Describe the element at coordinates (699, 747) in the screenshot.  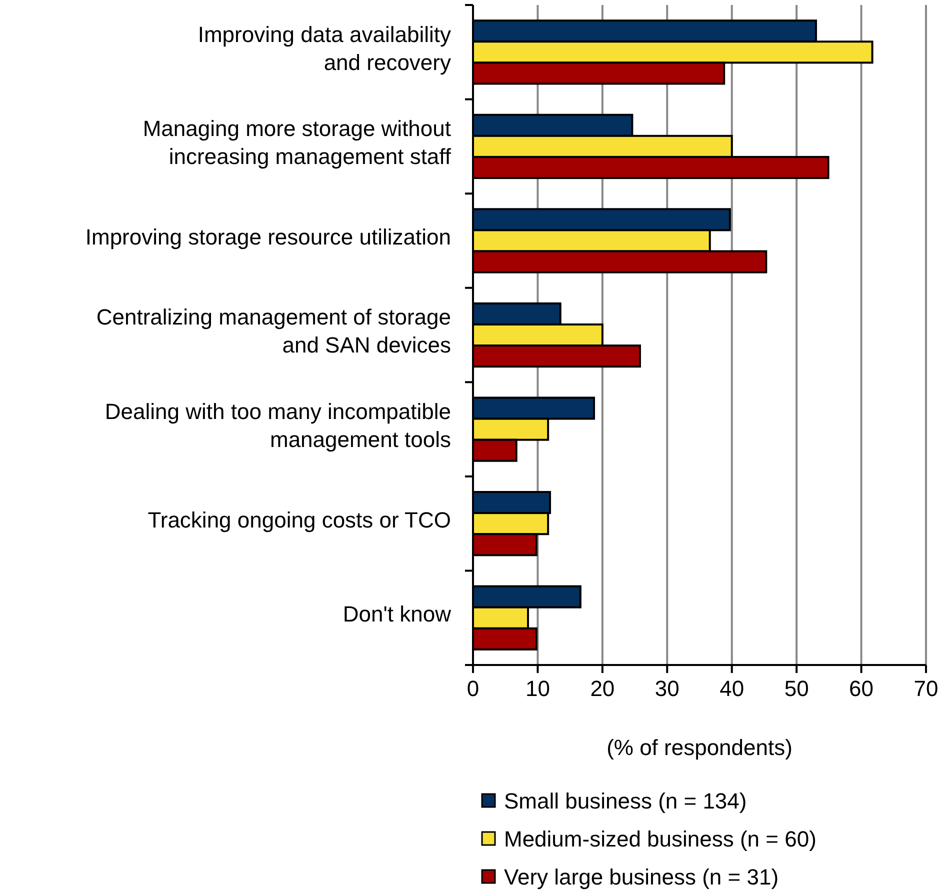
I see `x-axis-title: (% of respondents)` at that location.